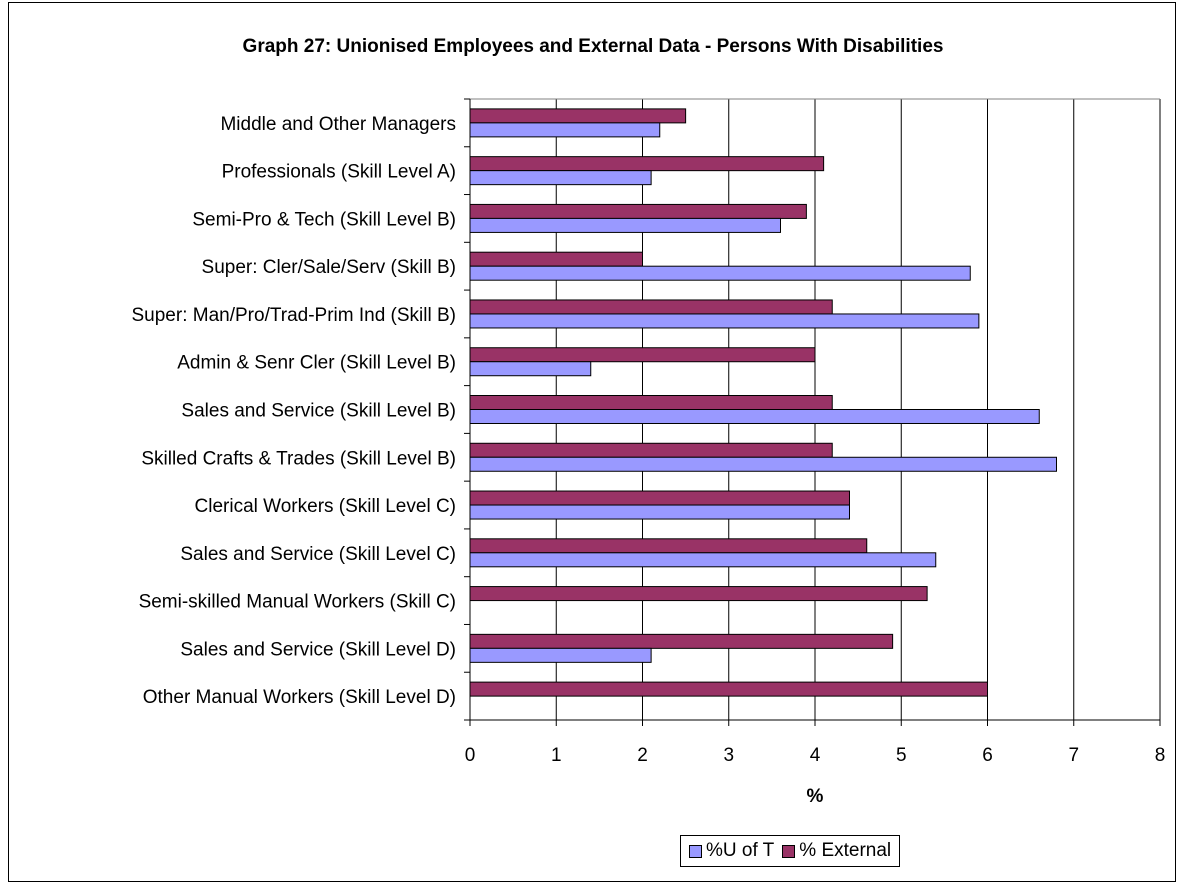 The width and height of the screenshot is (1180, 882). Describe the element at coordinates (815, 755) in the screenshot. I see `x-tick-label: 4` at that location.